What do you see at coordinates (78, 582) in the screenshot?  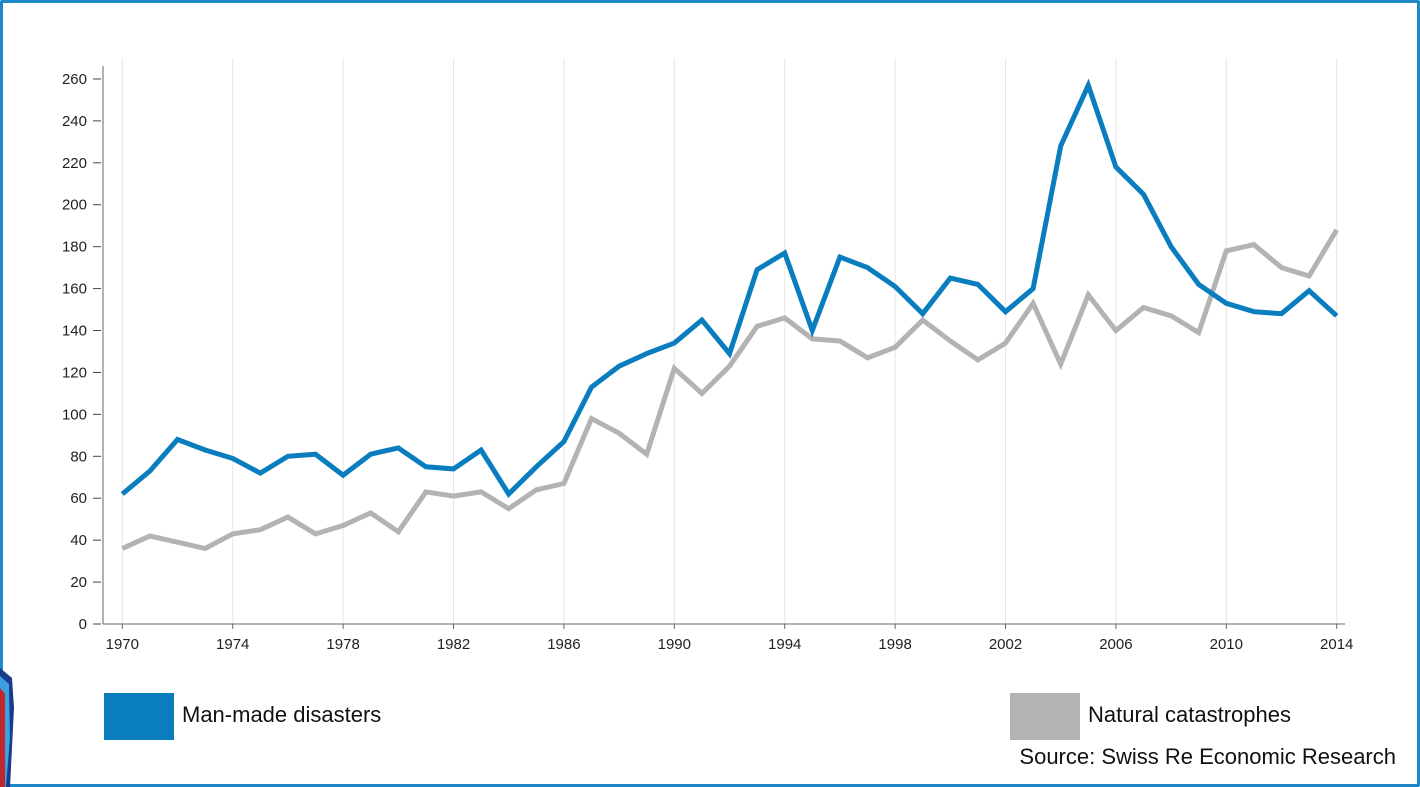 I see `y-tick-label: 20` at bounding box center [78, 582].